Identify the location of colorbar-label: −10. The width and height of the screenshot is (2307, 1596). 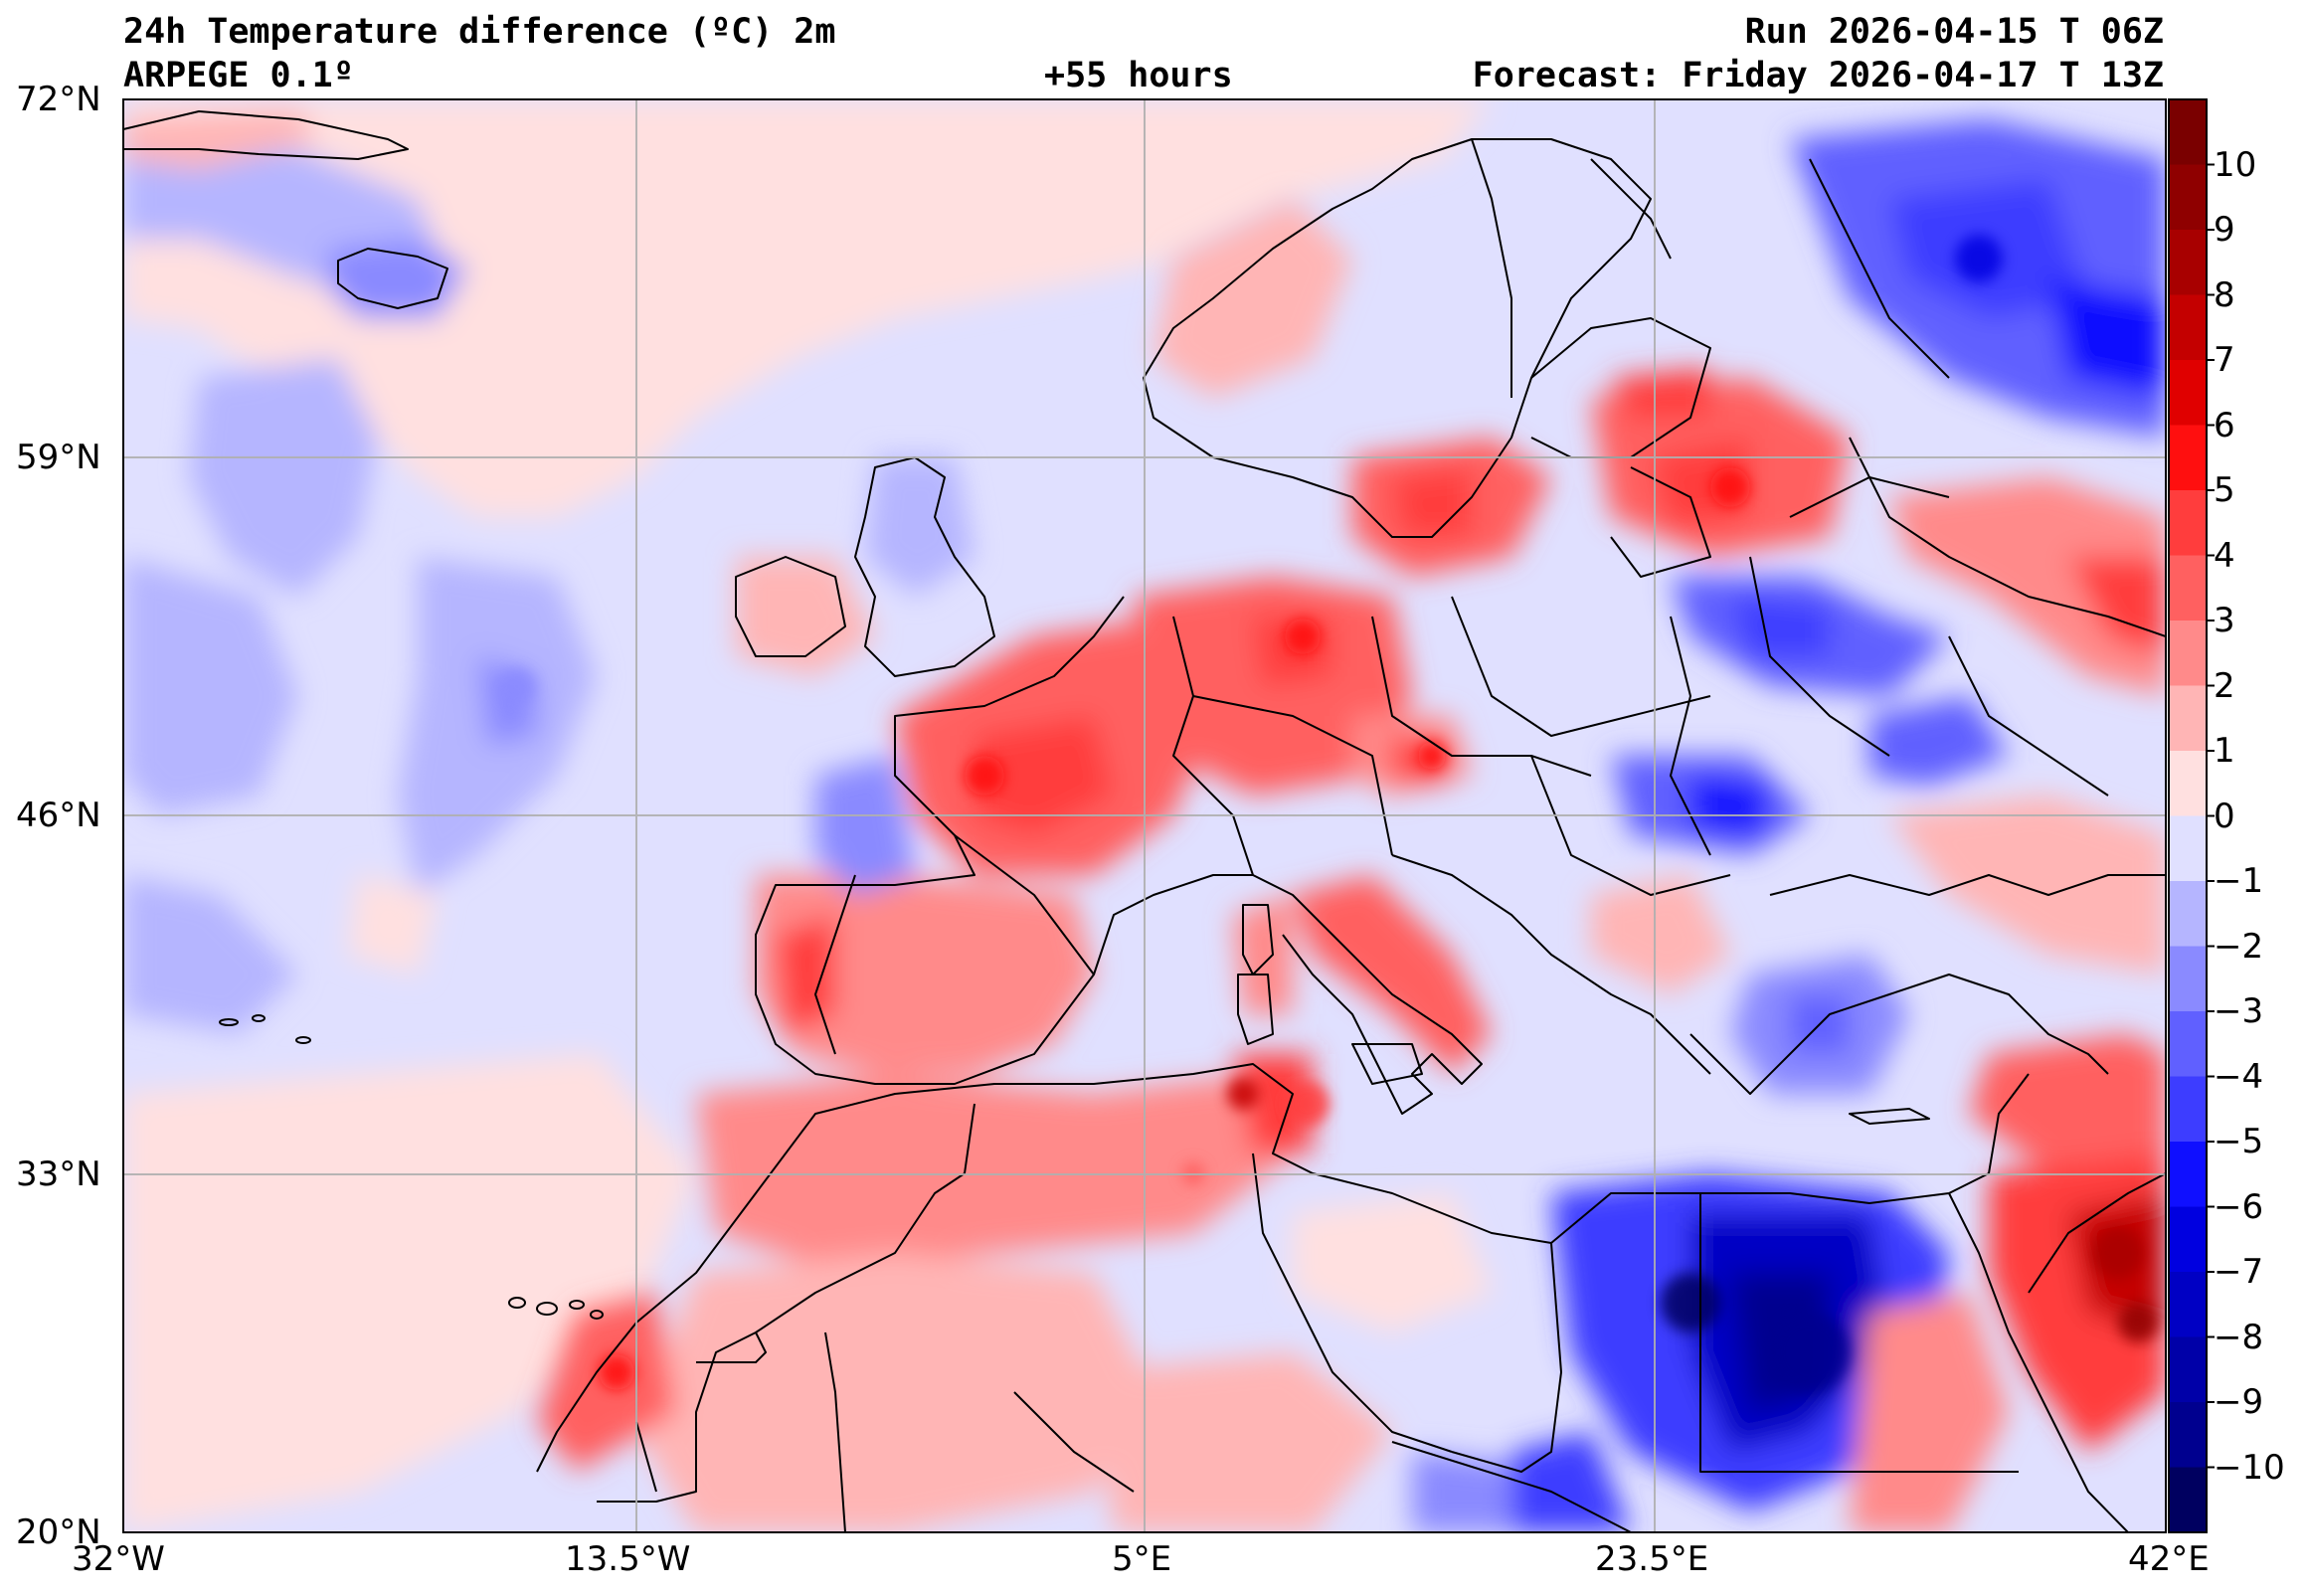
(2249, 1468).